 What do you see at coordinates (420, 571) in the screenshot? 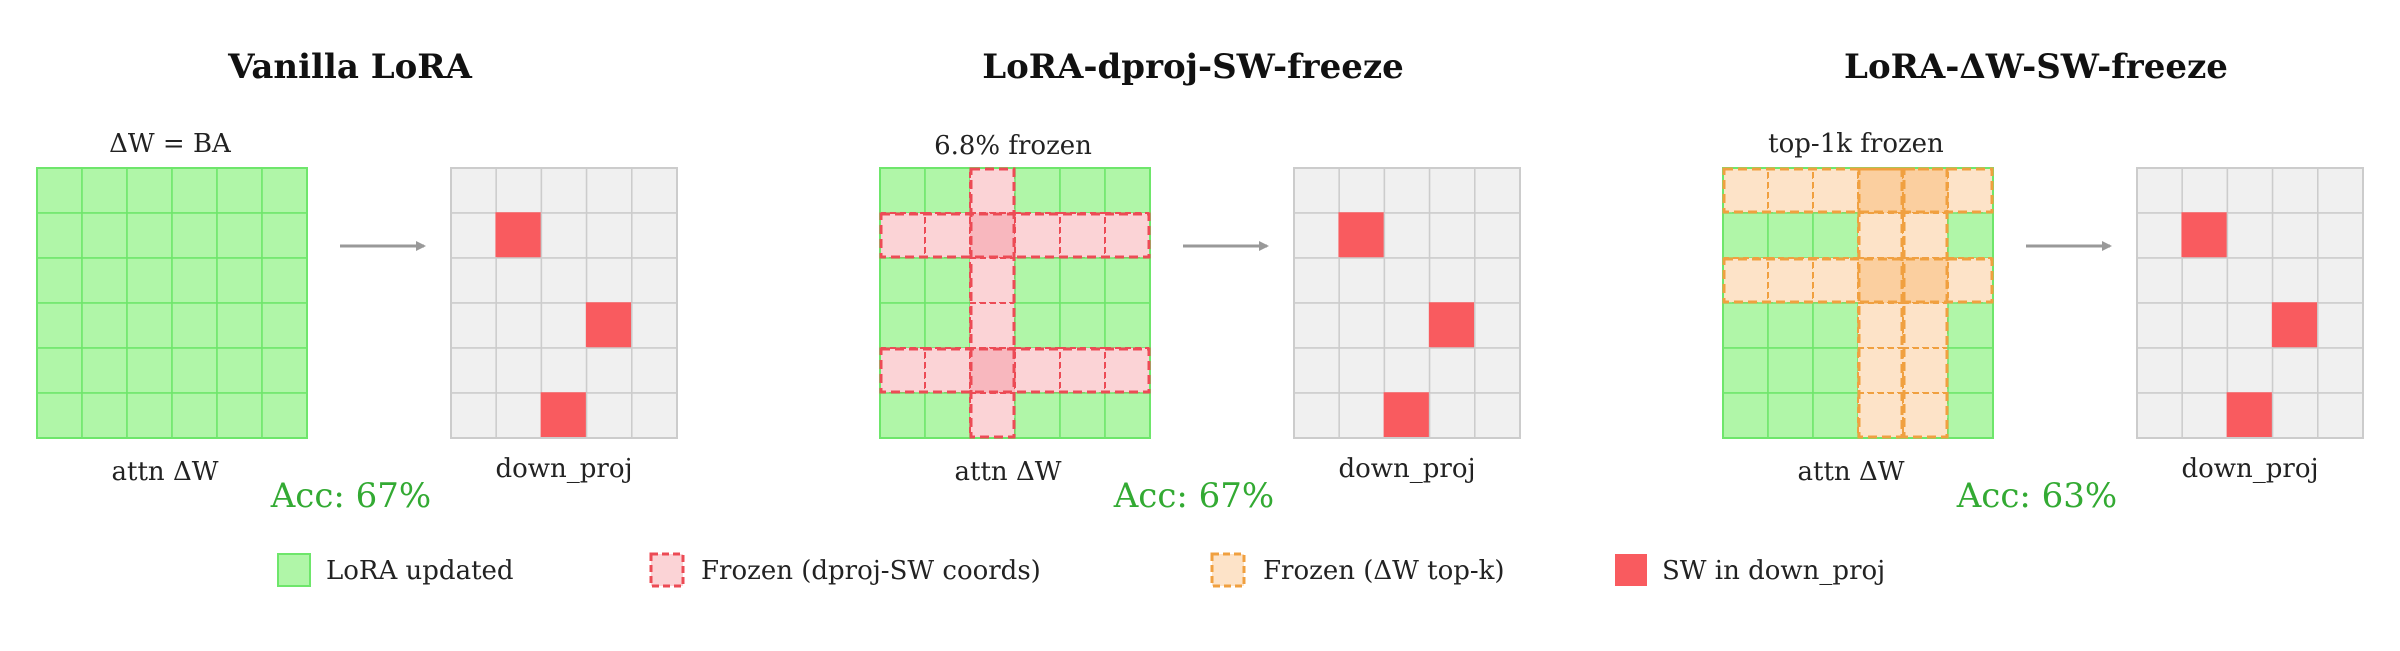
I see `legend-label: LoRA updated` at bounding box center [420, 571].